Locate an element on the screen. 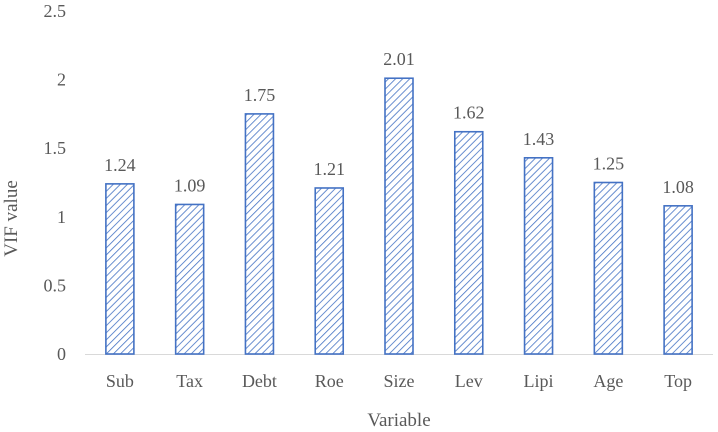 The width and height of the screenshot is (718, 432). bar-top is located at coordinates (678, 280).